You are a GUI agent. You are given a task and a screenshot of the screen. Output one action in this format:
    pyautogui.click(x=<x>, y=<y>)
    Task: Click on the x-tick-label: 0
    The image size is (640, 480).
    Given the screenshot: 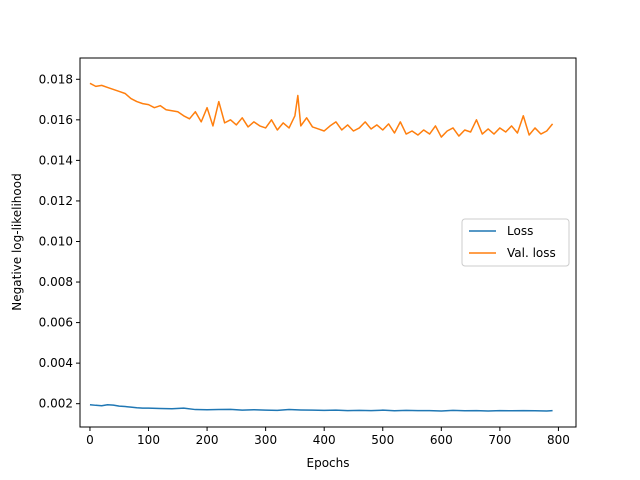 What is the action you would take?
    pyautogui.click(x=90, y=440)
    